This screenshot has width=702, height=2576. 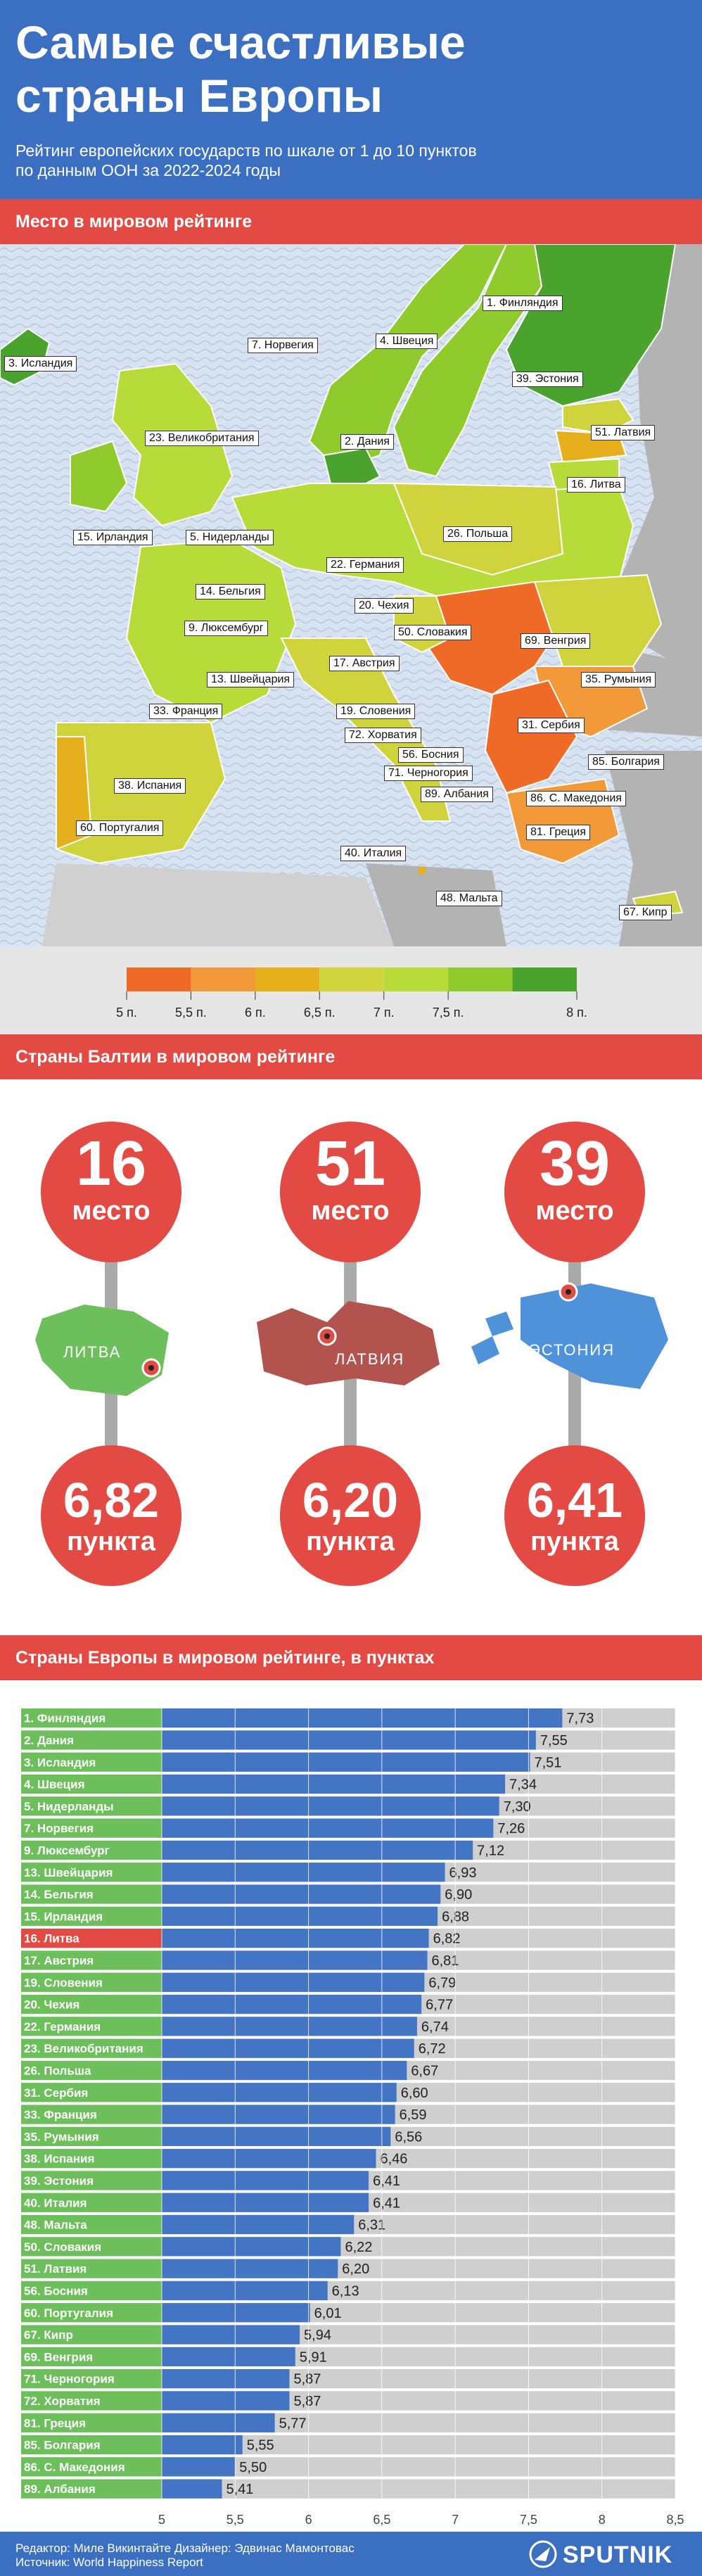 What do you see at coordinates (355, 2269) in the screenshot?
I see `value-label: 6,20` at bounding box center [355, 2269].